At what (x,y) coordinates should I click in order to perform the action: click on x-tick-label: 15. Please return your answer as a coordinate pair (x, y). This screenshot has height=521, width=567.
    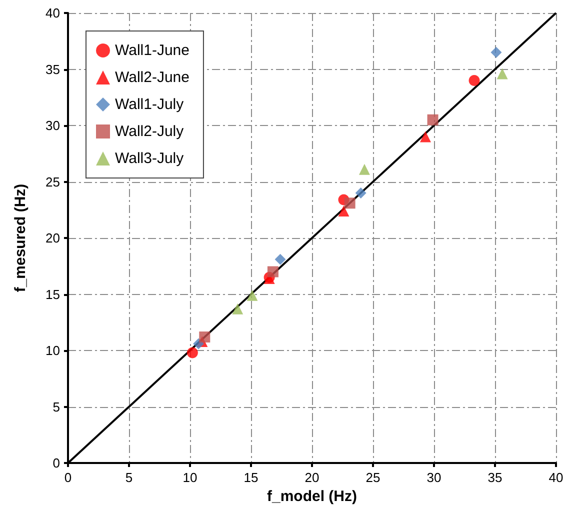
    Looking at the image, I should click on (251, 477).